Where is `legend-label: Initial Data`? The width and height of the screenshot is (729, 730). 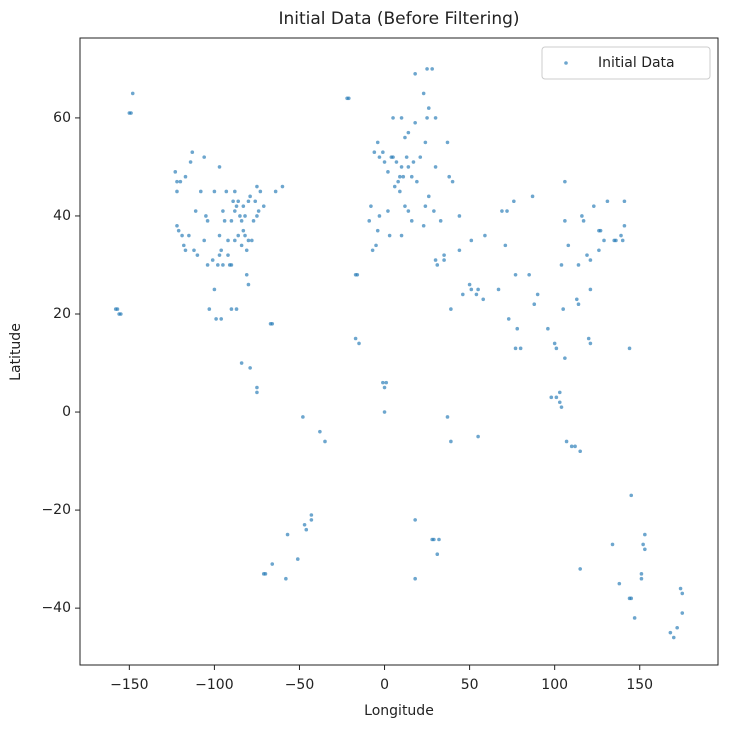
legend-label: Initial Data is located at coordinates (636, 63).